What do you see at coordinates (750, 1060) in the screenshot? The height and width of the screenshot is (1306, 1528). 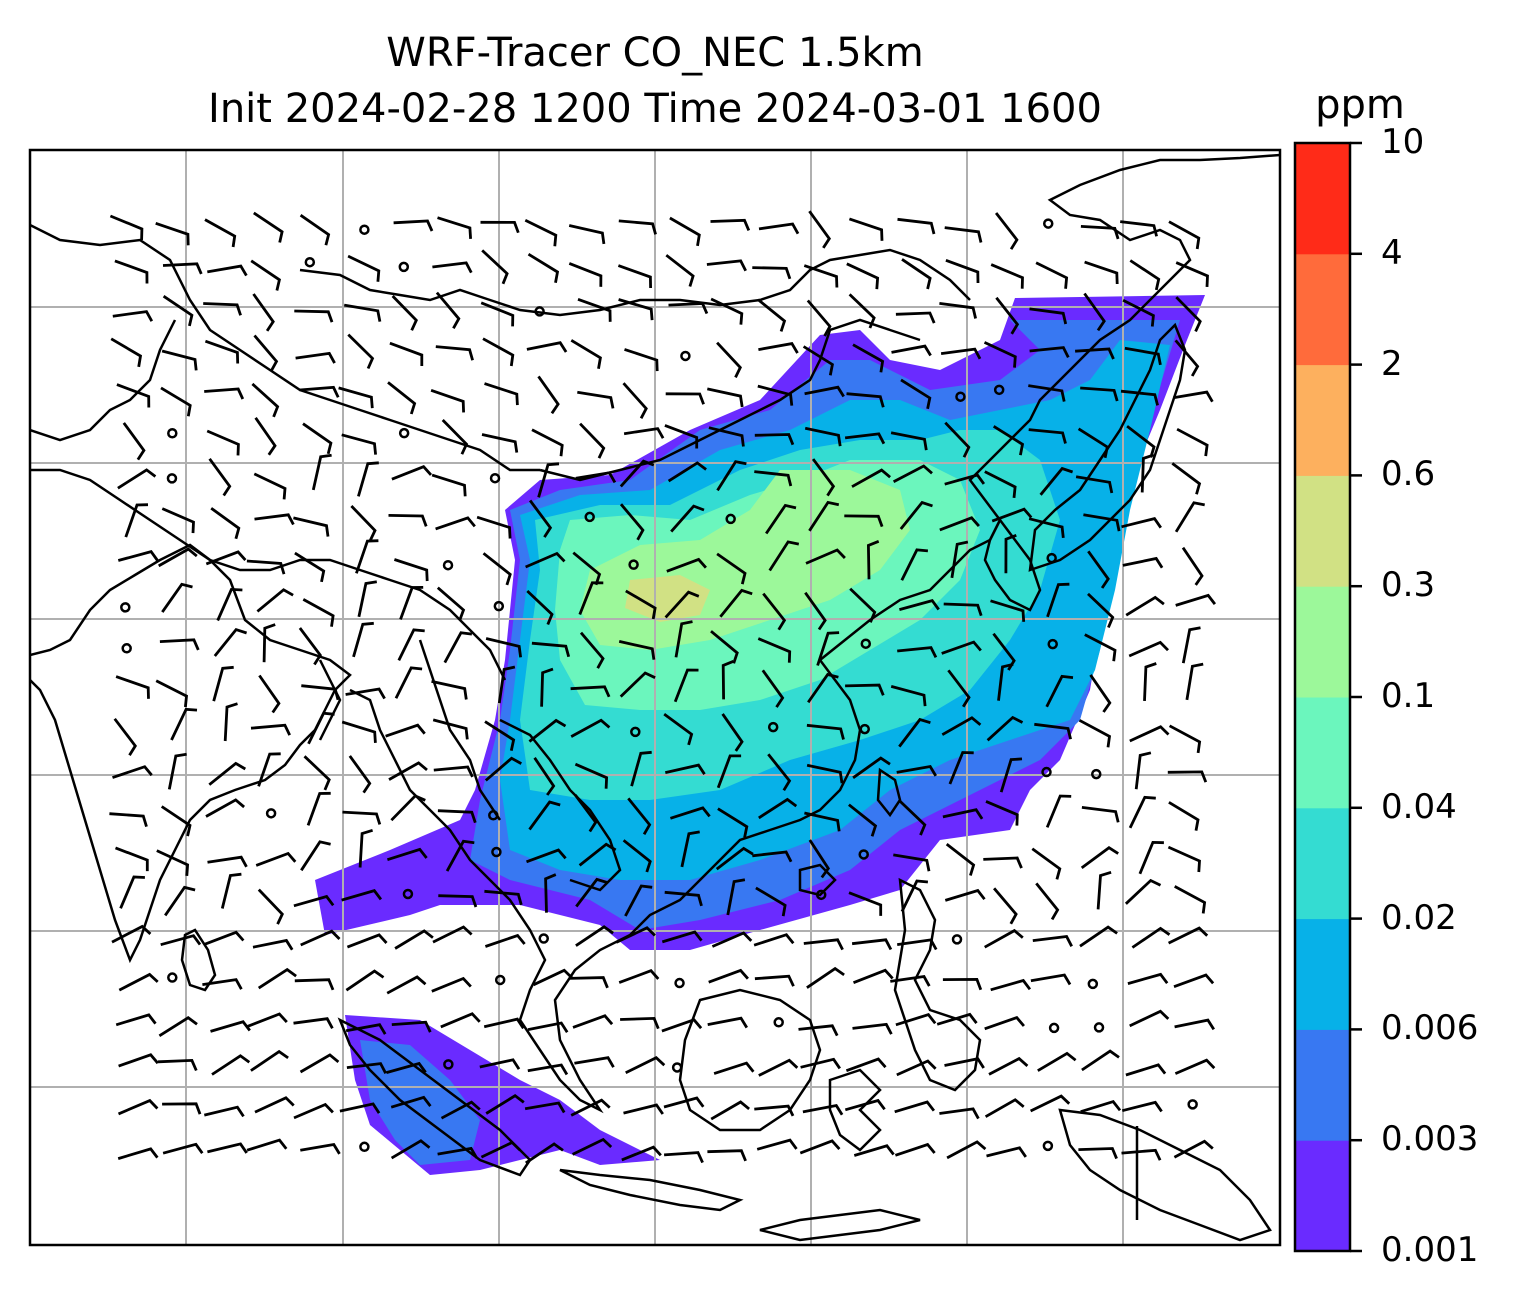 I see `coastline-borneo` at bounding box center [750, 1060].